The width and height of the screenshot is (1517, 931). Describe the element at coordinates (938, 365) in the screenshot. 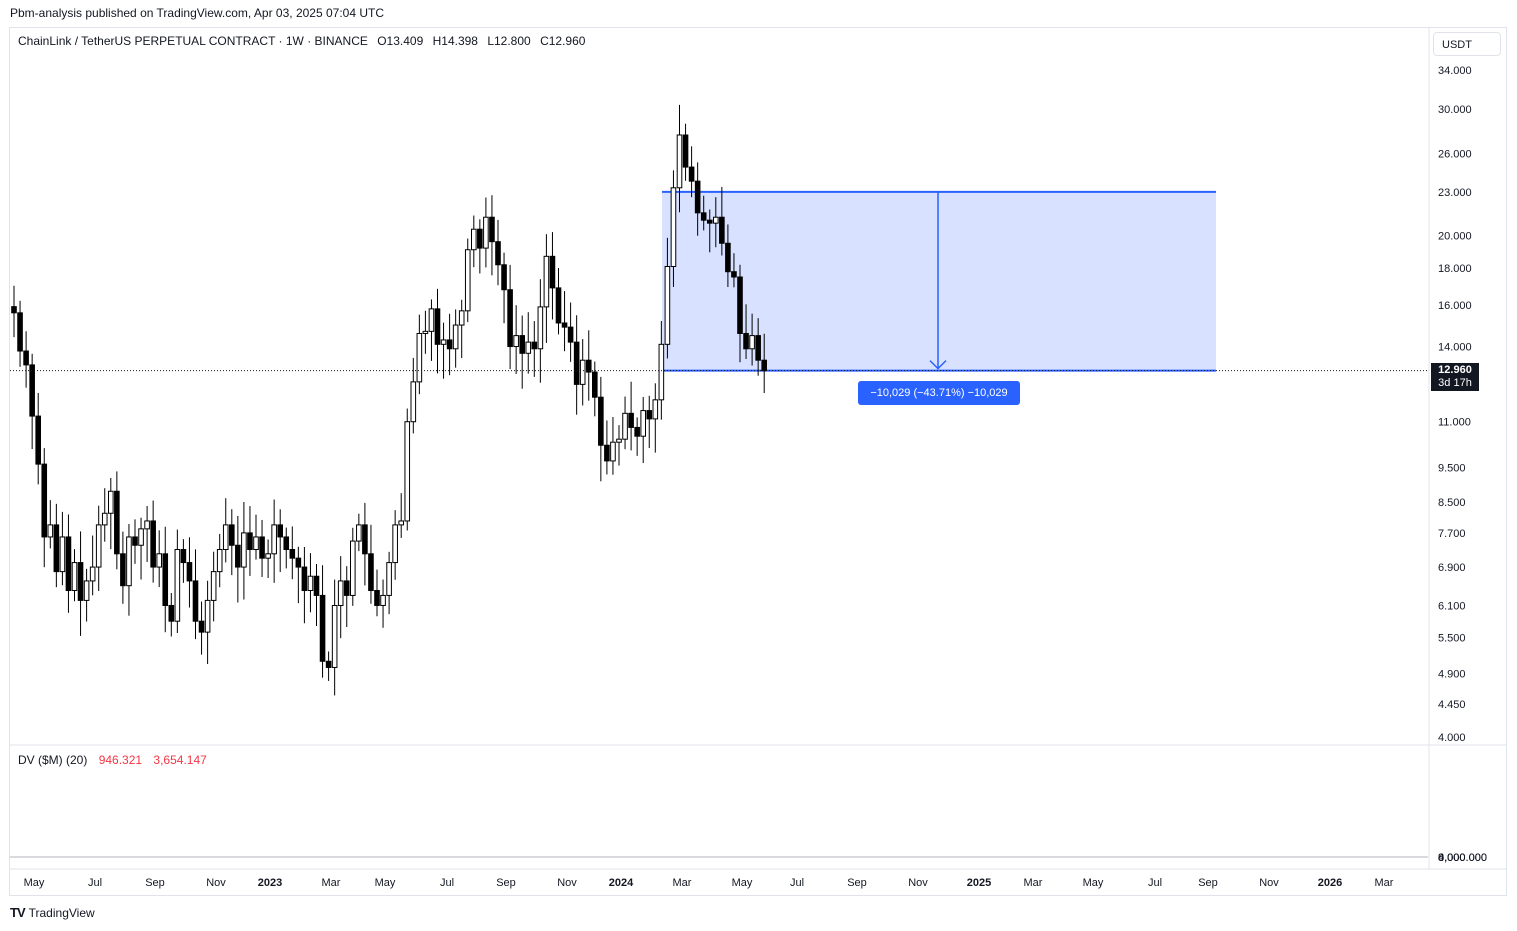

I see `measure-arrow-head` at that location.